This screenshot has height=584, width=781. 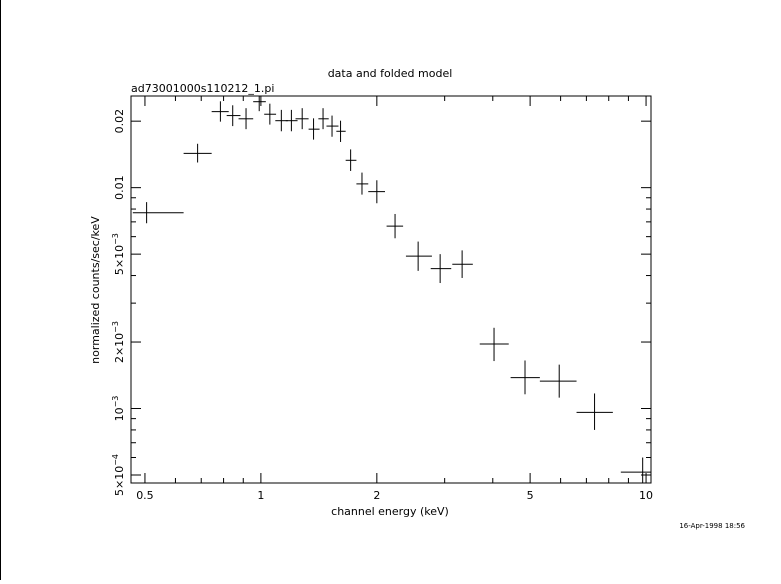 What do you see at coordinates (390, 511) in the screenshot?
I see `x-axis-label: channel energy (keV)` at bounding box center [390, 511].